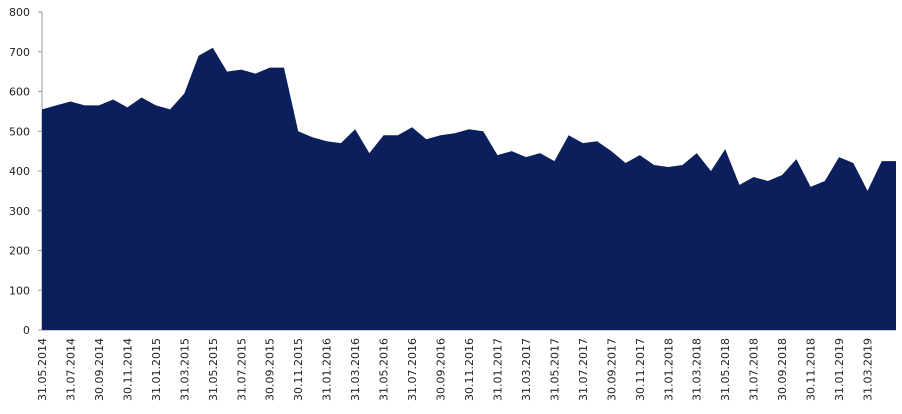 Image resolution: width=902 pixels, height=414 pixels. I want to click on x-tick-label: 31.07.2016, so click(412, 369).